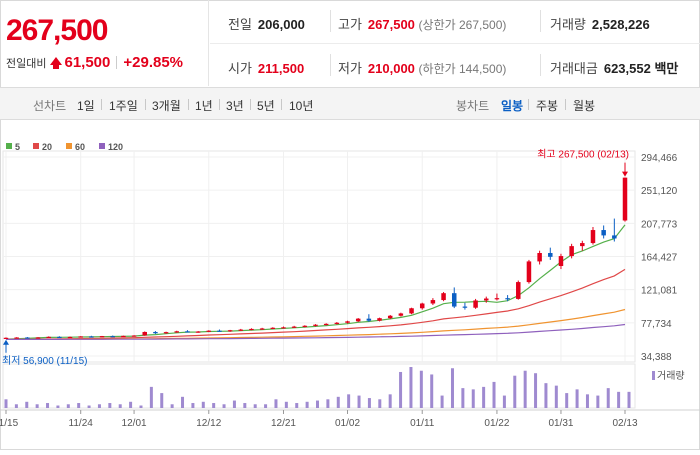  Describe the element at coordinates (422, 24) in the screenshot. I see `high-price: 고가 267,500 (상한가 267,500)` at that location.